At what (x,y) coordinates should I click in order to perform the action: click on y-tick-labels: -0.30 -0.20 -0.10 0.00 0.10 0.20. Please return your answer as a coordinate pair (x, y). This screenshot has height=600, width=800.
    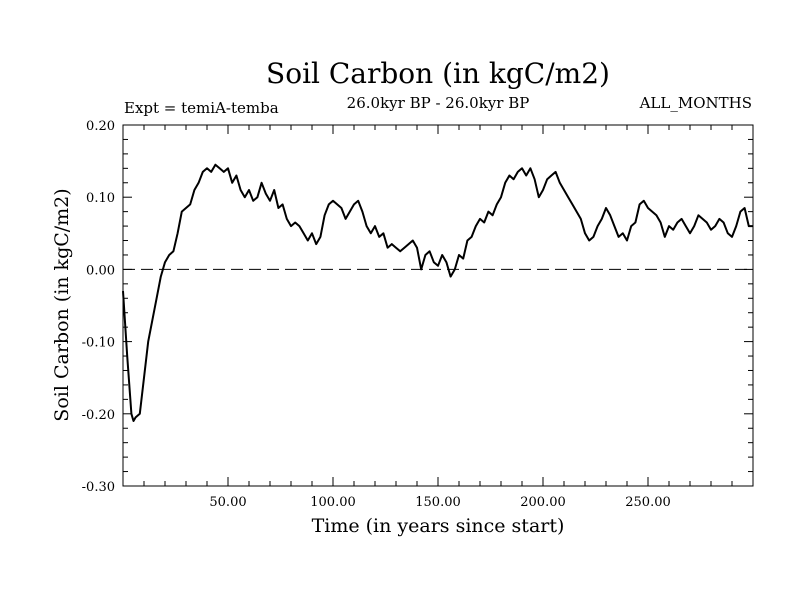
    Looking at the image, I should click on (98, 307).